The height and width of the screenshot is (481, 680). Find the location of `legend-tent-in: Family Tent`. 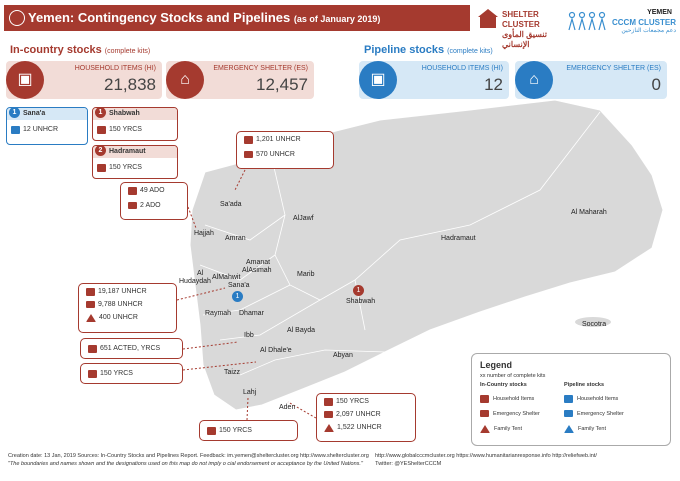

legend-tent-in: Family Tent is located at coordinates (501, 429).